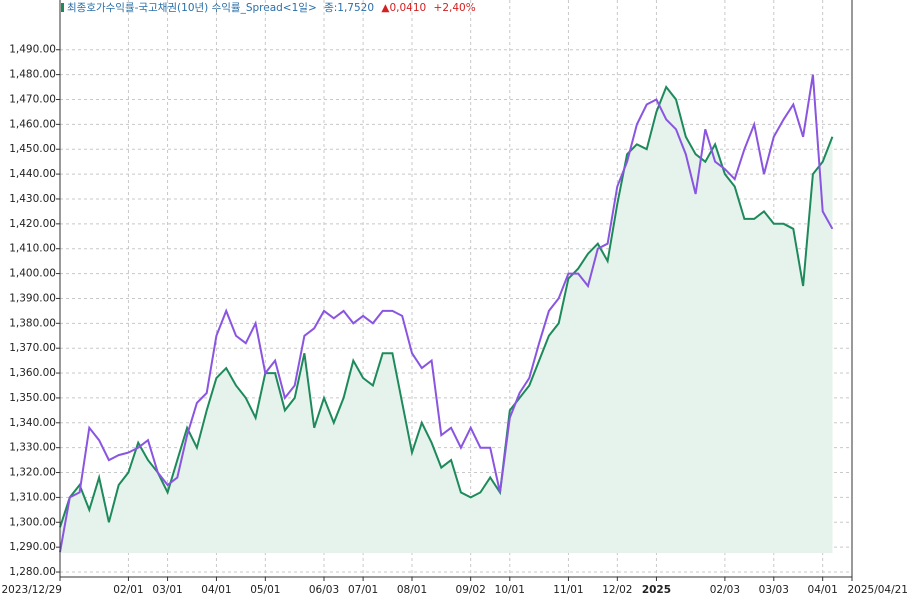 The image size is (910, 601). Describe the element at coordinates (568, 590) in the screenshot. I see `x-tick-label: 11/01` at that location.